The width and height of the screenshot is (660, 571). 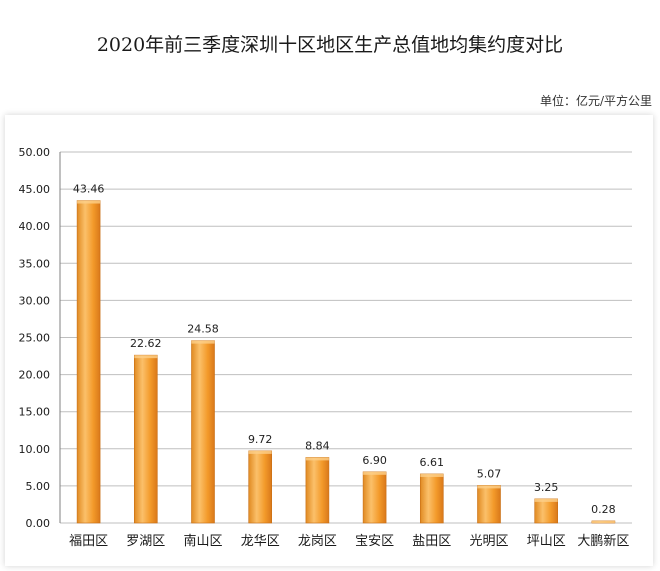 I want to click on category-label: 罗湖区, so click(x=145, y=541).